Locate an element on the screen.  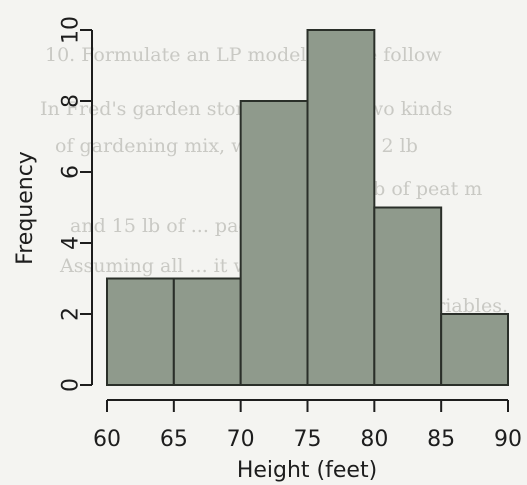
y-tick-label: 8 is located at coordinates (71, 101).